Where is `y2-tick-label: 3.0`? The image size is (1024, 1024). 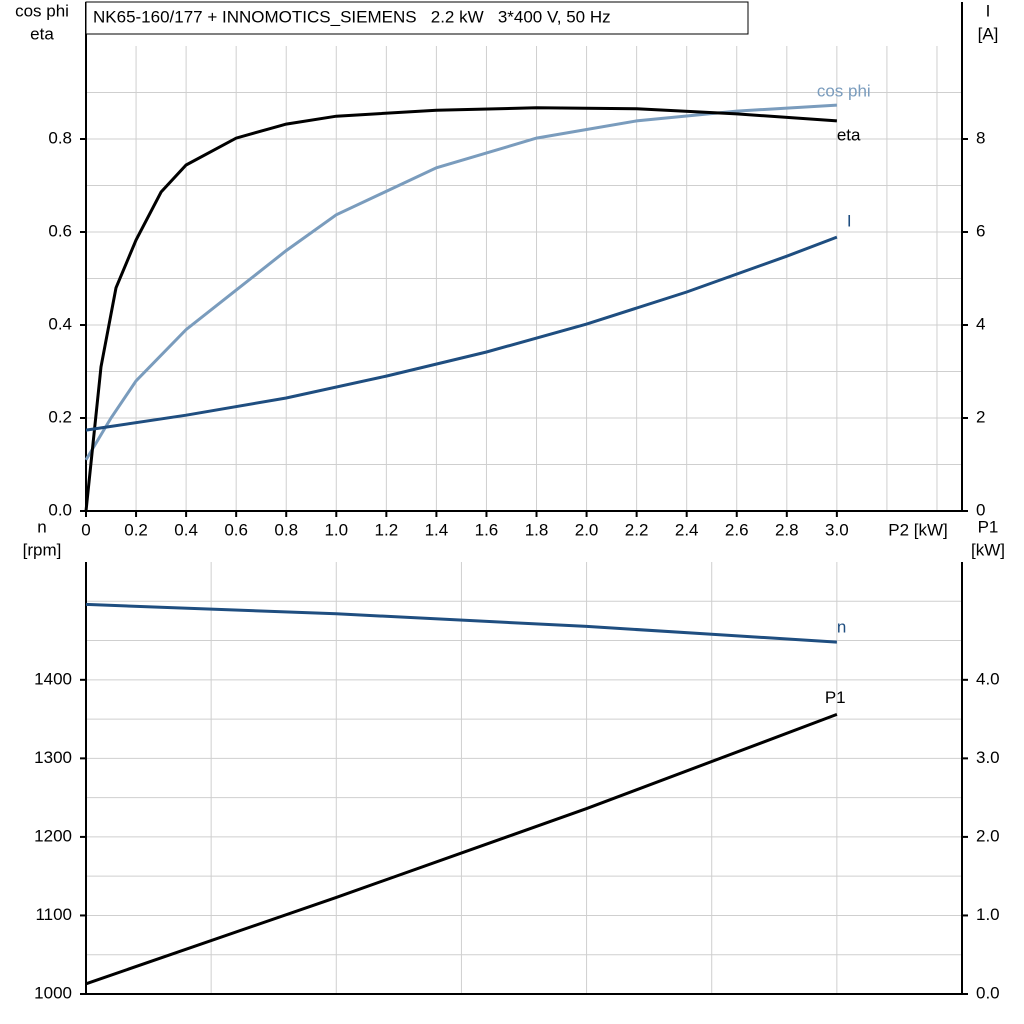
y2-tick-label: 3.0 is located at coordinates (988, 757).